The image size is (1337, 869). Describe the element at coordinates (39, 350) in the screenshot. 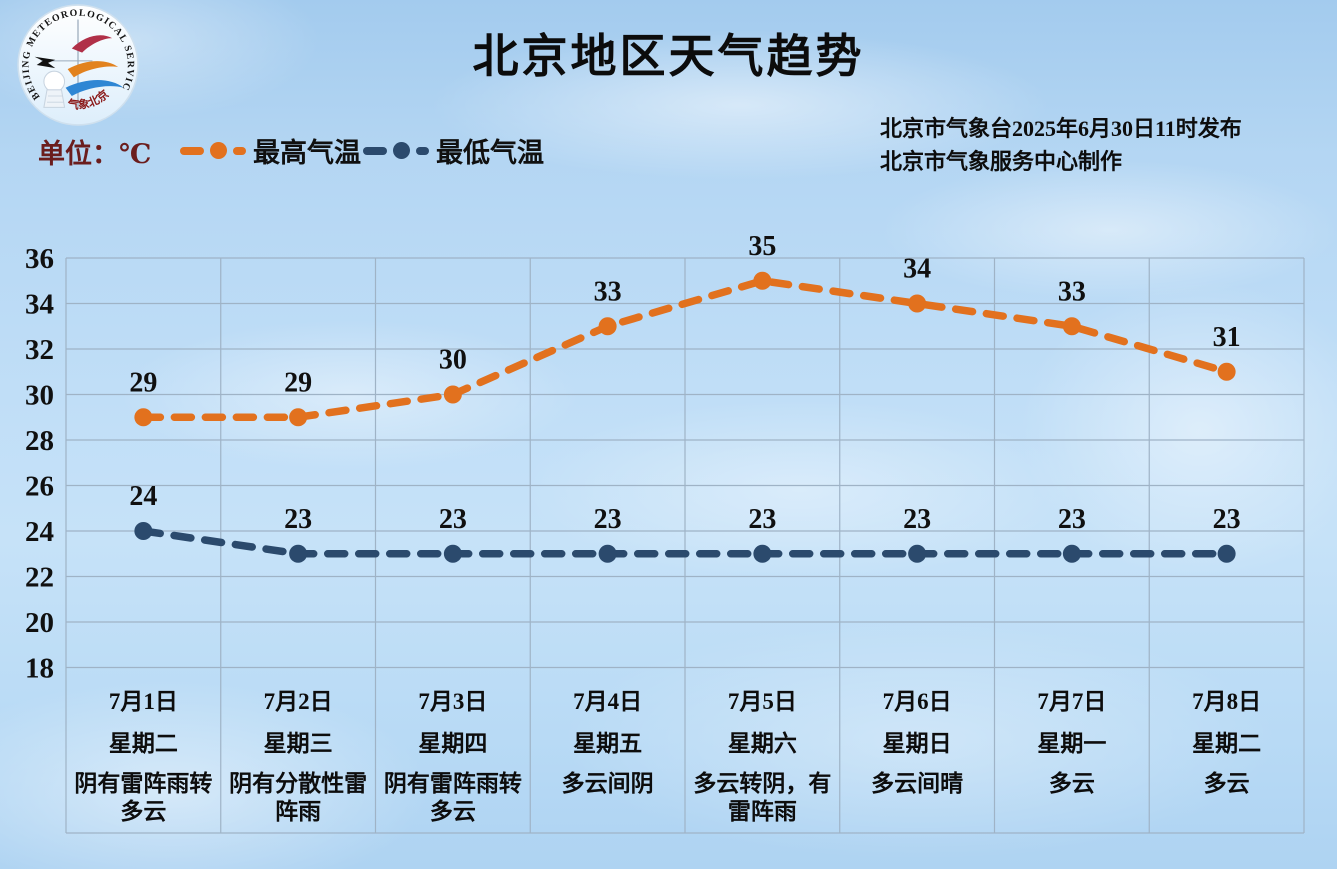

I see `y-tick-label: 32` at that location.